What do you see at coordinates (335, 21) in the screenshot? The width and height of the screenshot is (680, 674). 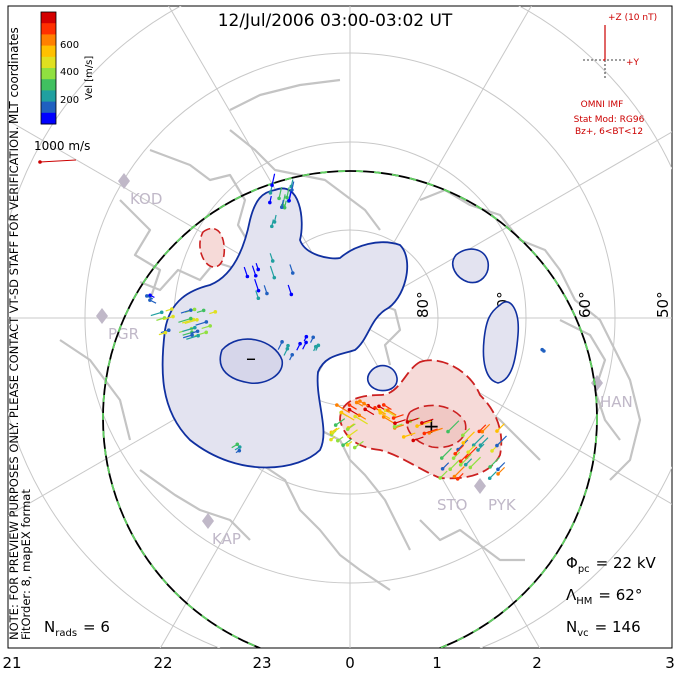 I see `map-title: 12/Jul/2006 03:00-03:02 UT` at bounding box center [335, 21].